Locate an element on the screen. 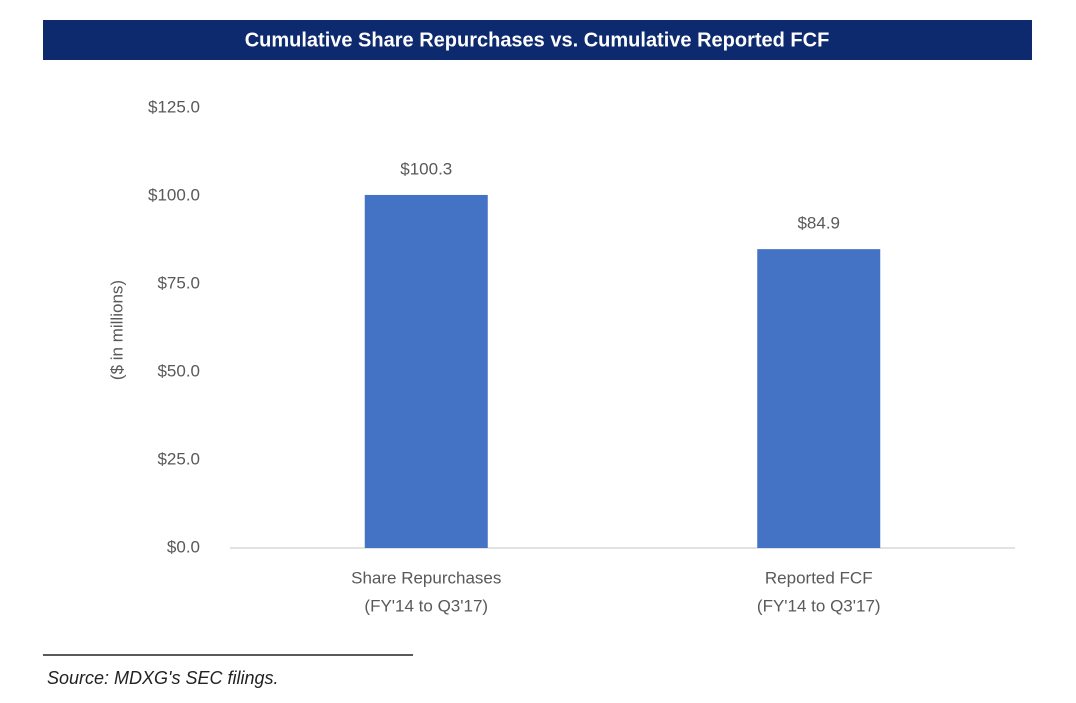  y-tick-label: $125.0 is located at coordinates (174, 106).